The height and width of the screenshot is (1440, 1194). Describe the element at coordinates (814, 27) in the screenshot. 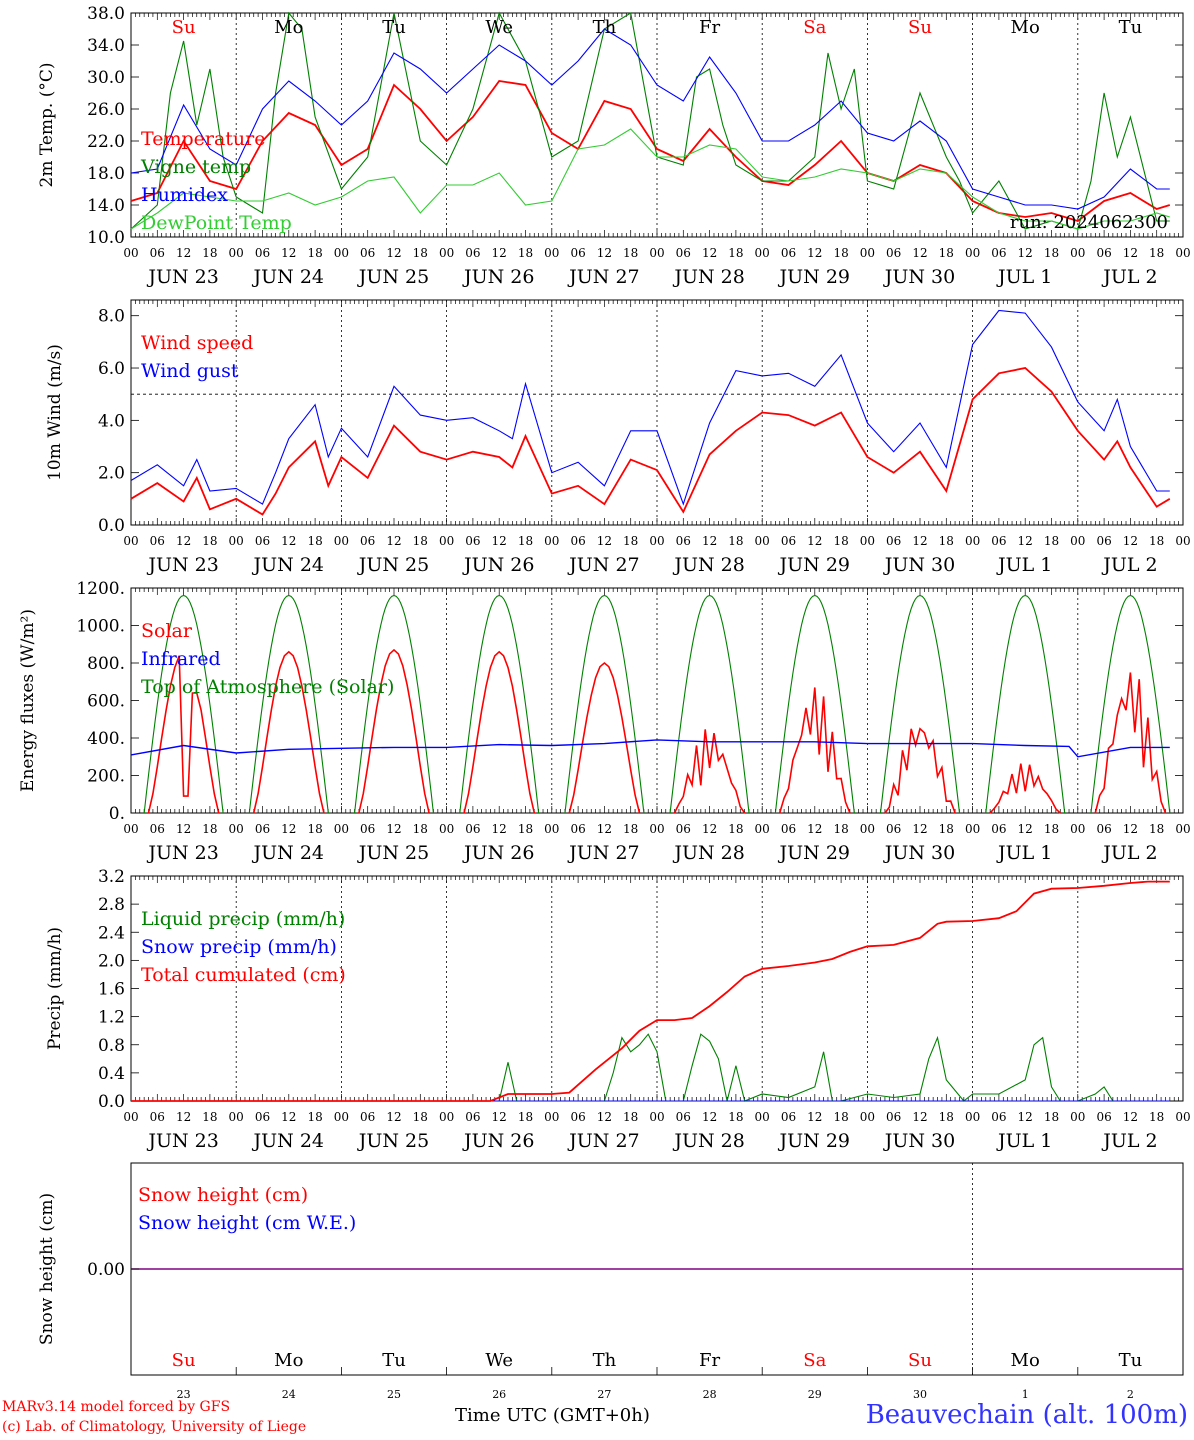

I see `weekday-label: Sa` at that location.